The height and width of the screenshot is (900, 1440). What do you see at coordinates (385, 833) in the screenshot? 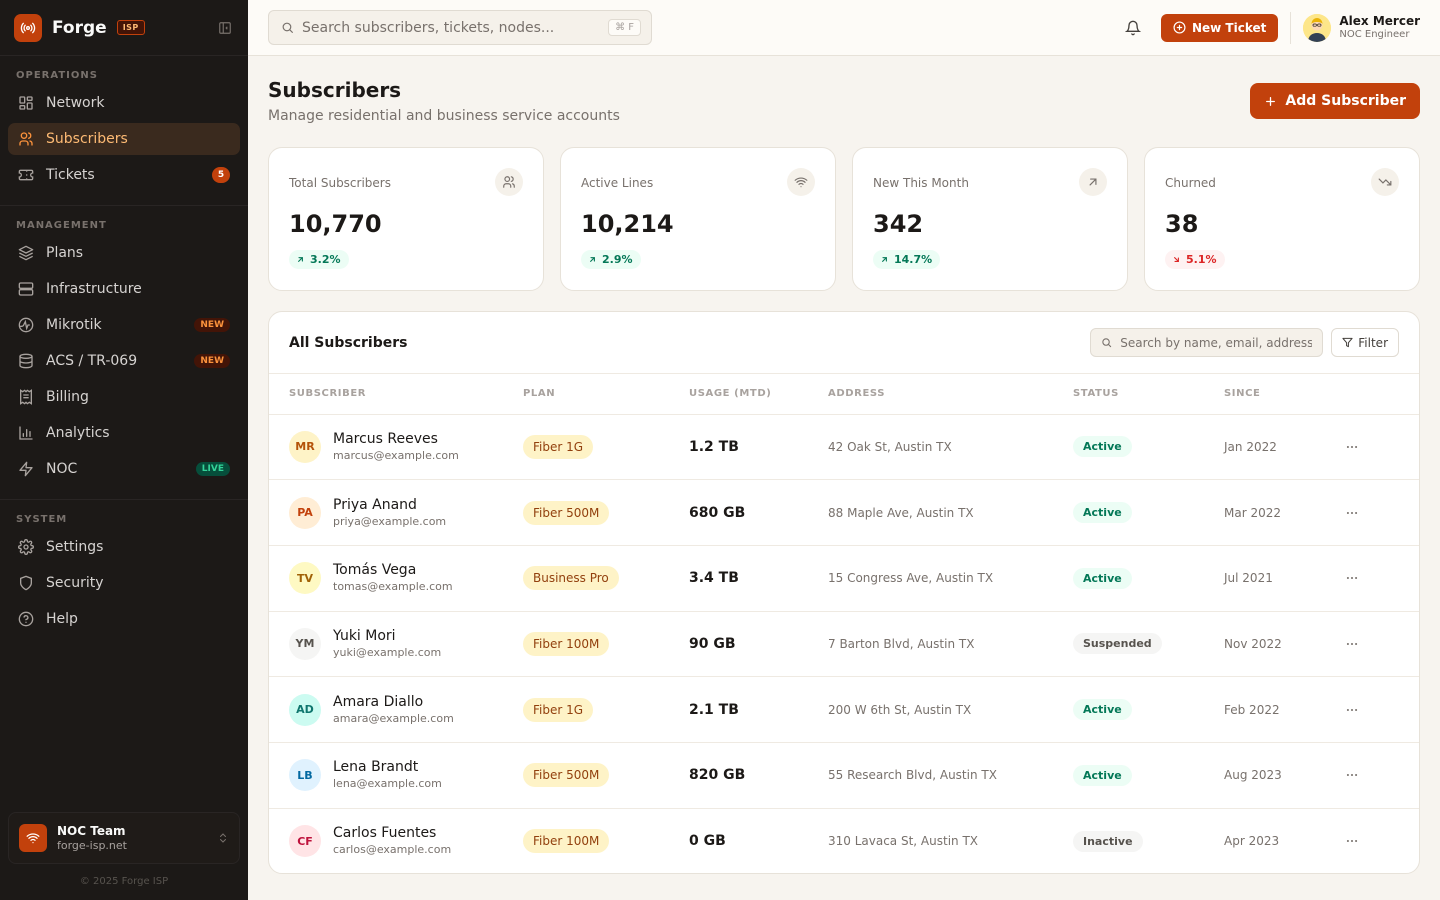
I see `subscriber-name: Carlos Fuentes` at bounding box center [385, 833].